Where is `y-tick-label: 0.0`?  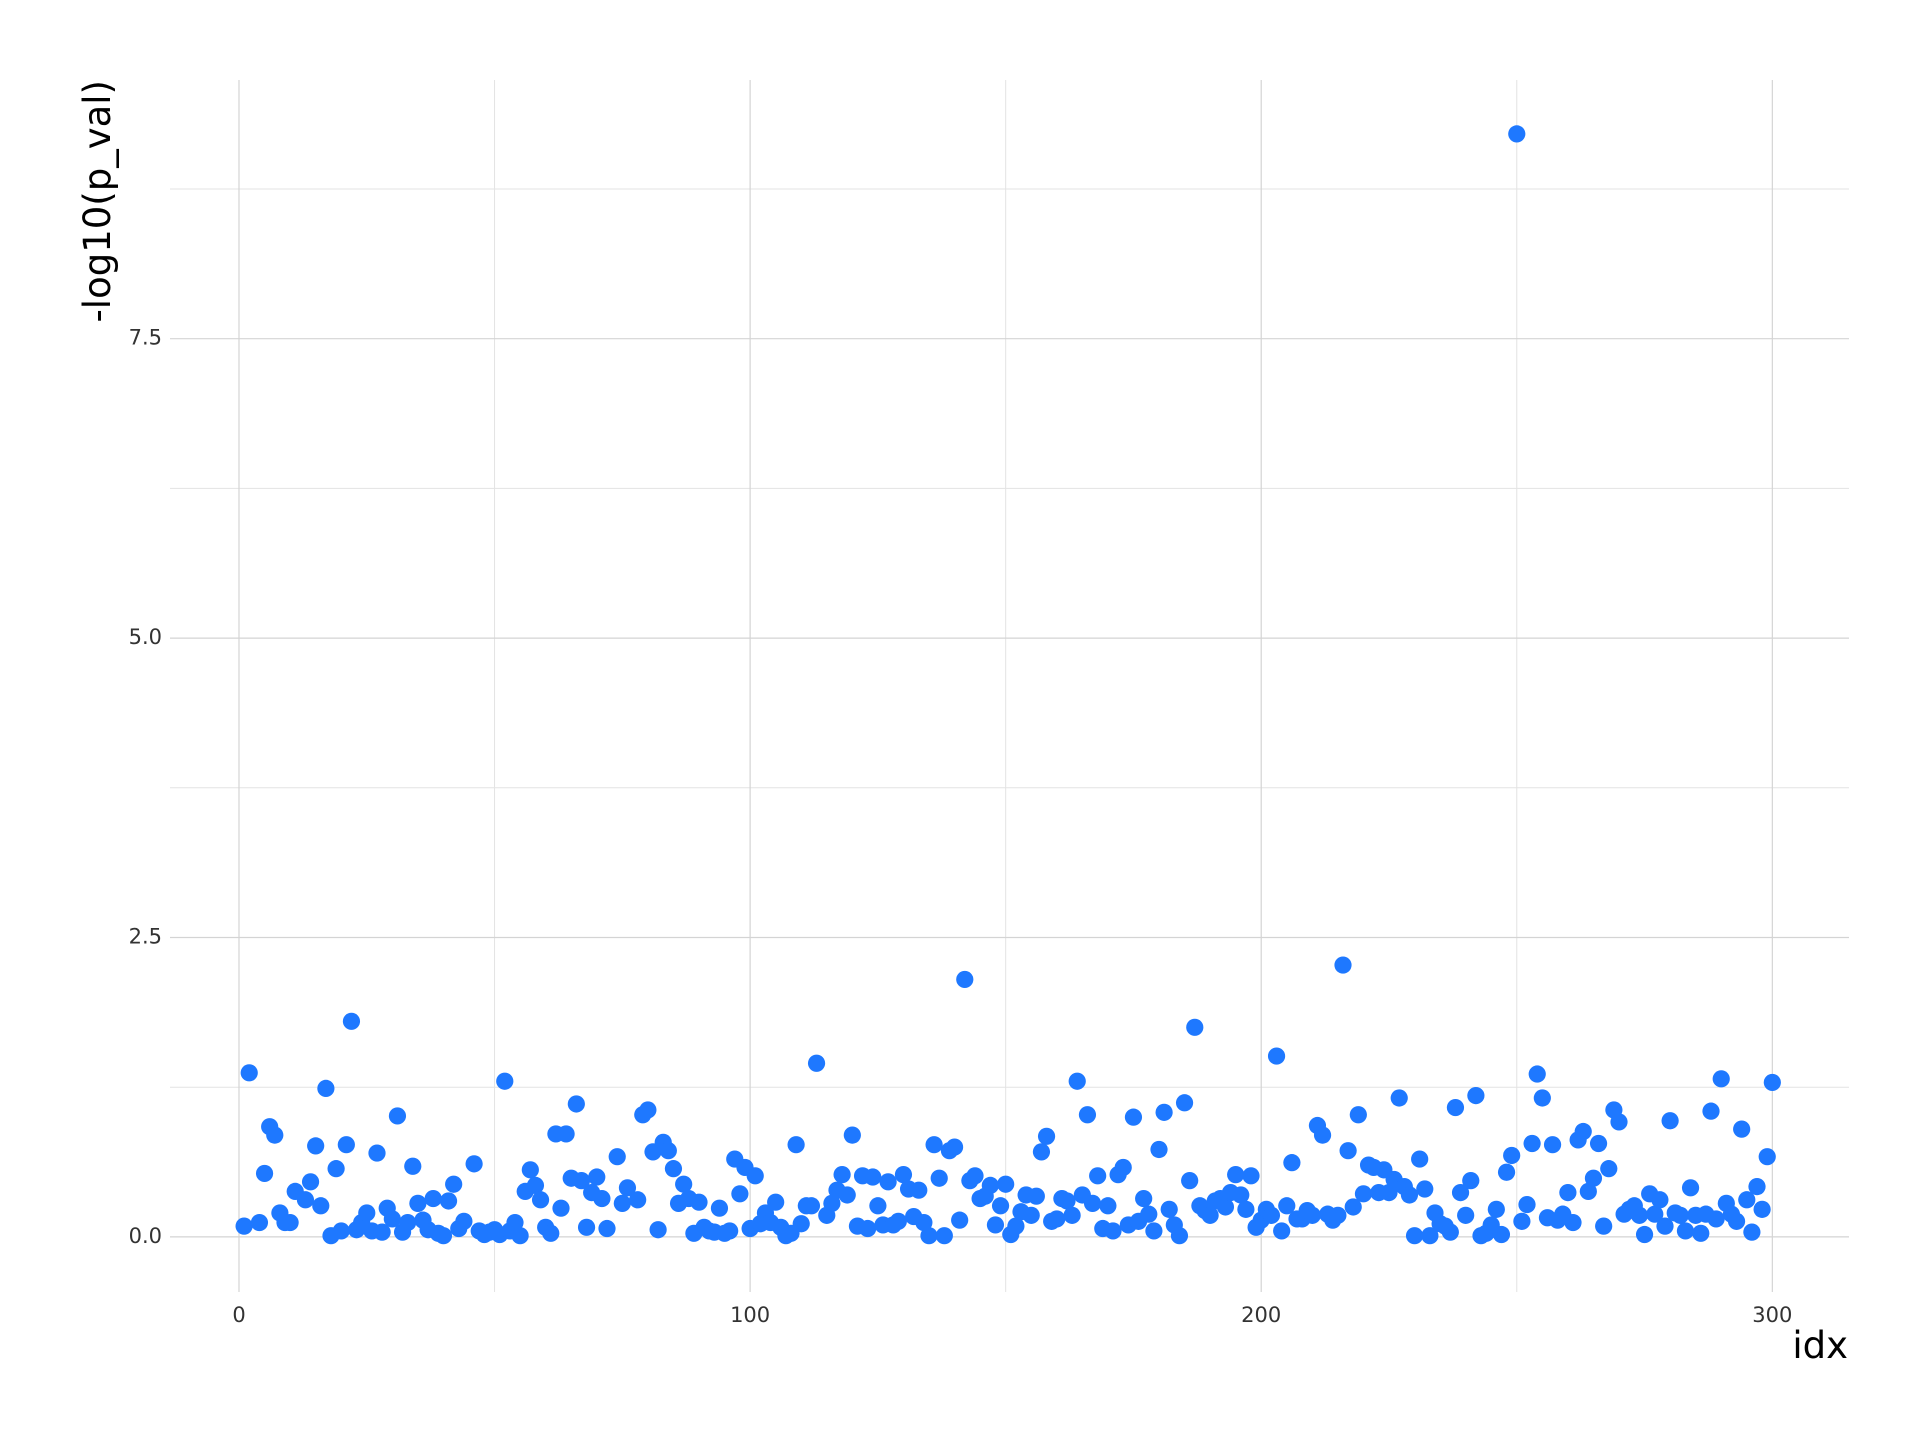 y-tick-label: 0.0 is located at coordinates (145, 1236).